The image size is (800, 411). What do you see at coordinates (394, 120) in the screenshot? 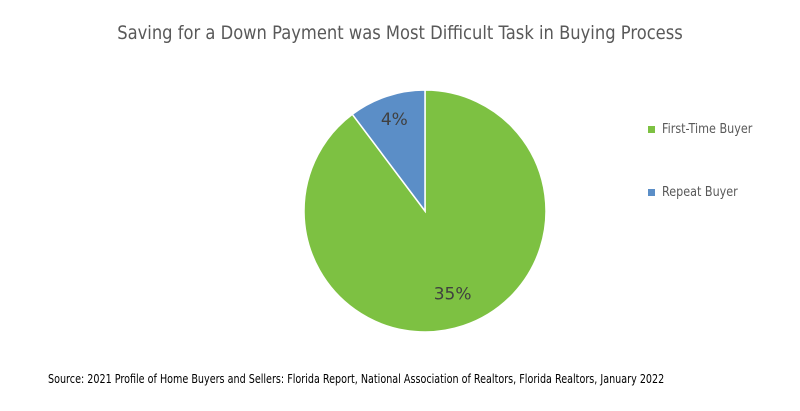
I see `data-label-repeat-buyer: 4%` at bounding box center [394, 120].